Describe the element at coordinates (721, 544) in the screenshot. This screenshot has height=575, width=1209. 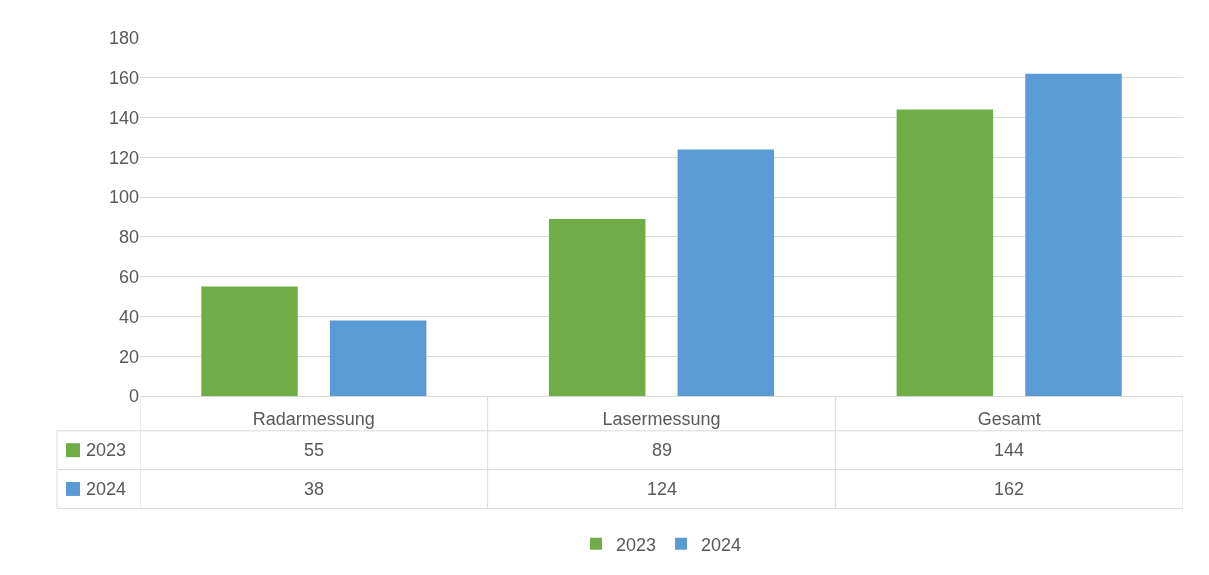
I see `legend-label: 2024` at that location.